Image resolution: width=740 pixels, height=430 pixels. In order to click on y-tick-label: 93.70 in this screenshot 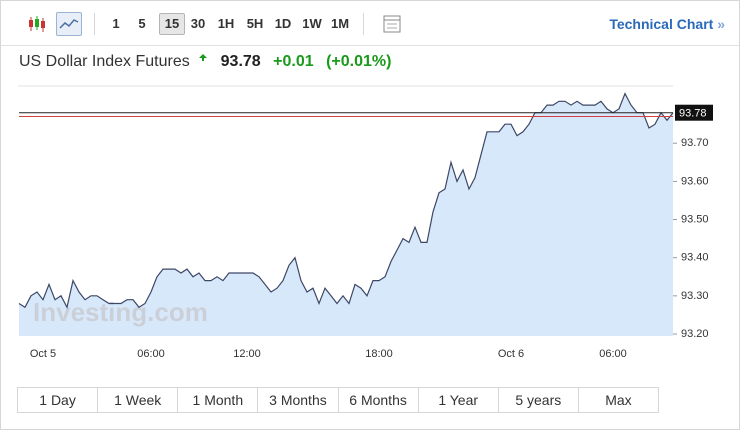, I will do `click(695, 143)`.